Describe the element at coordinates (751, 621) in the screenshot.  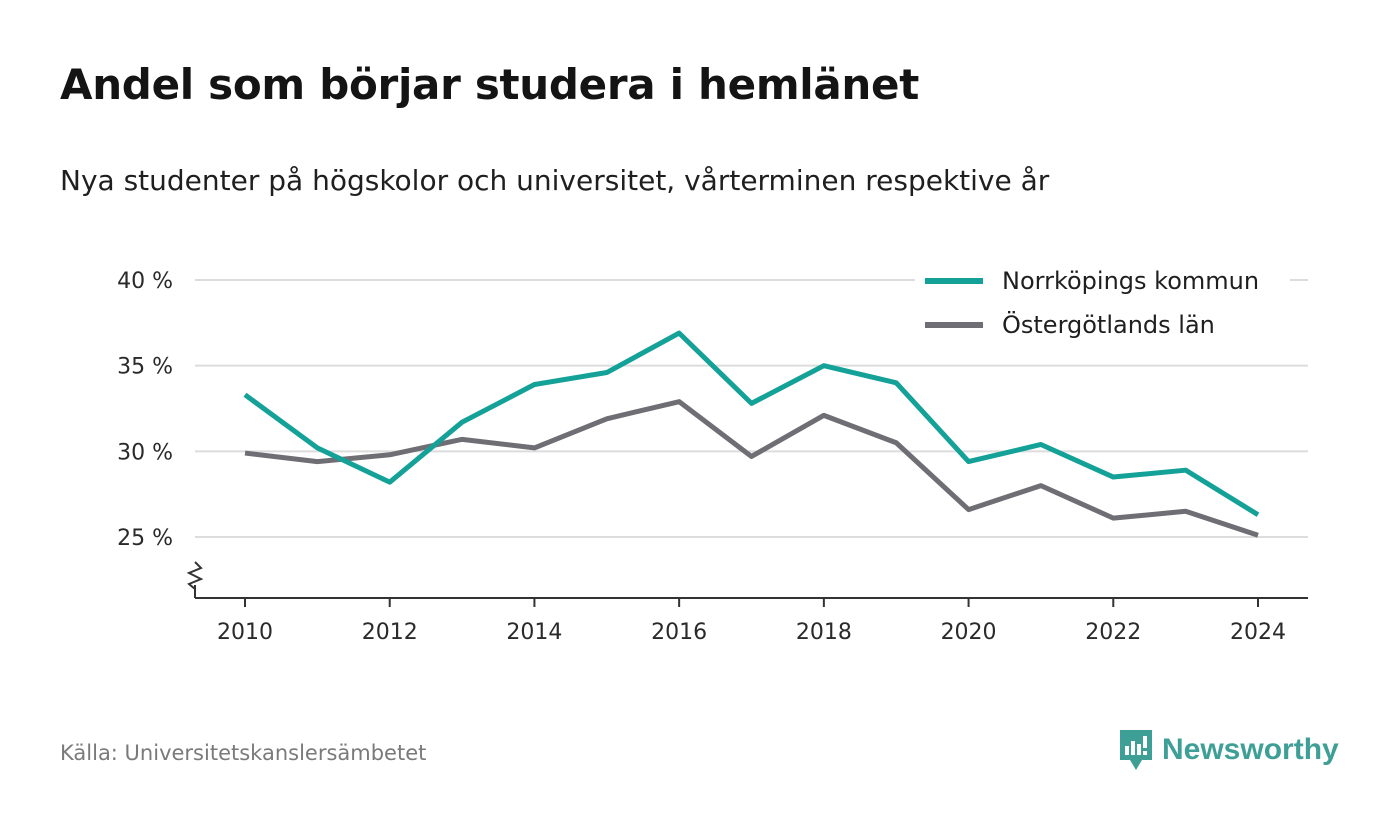
I see `x-tick-labels: 2010 2012 2014 2016 2018 2020 2022 2024` at that location.